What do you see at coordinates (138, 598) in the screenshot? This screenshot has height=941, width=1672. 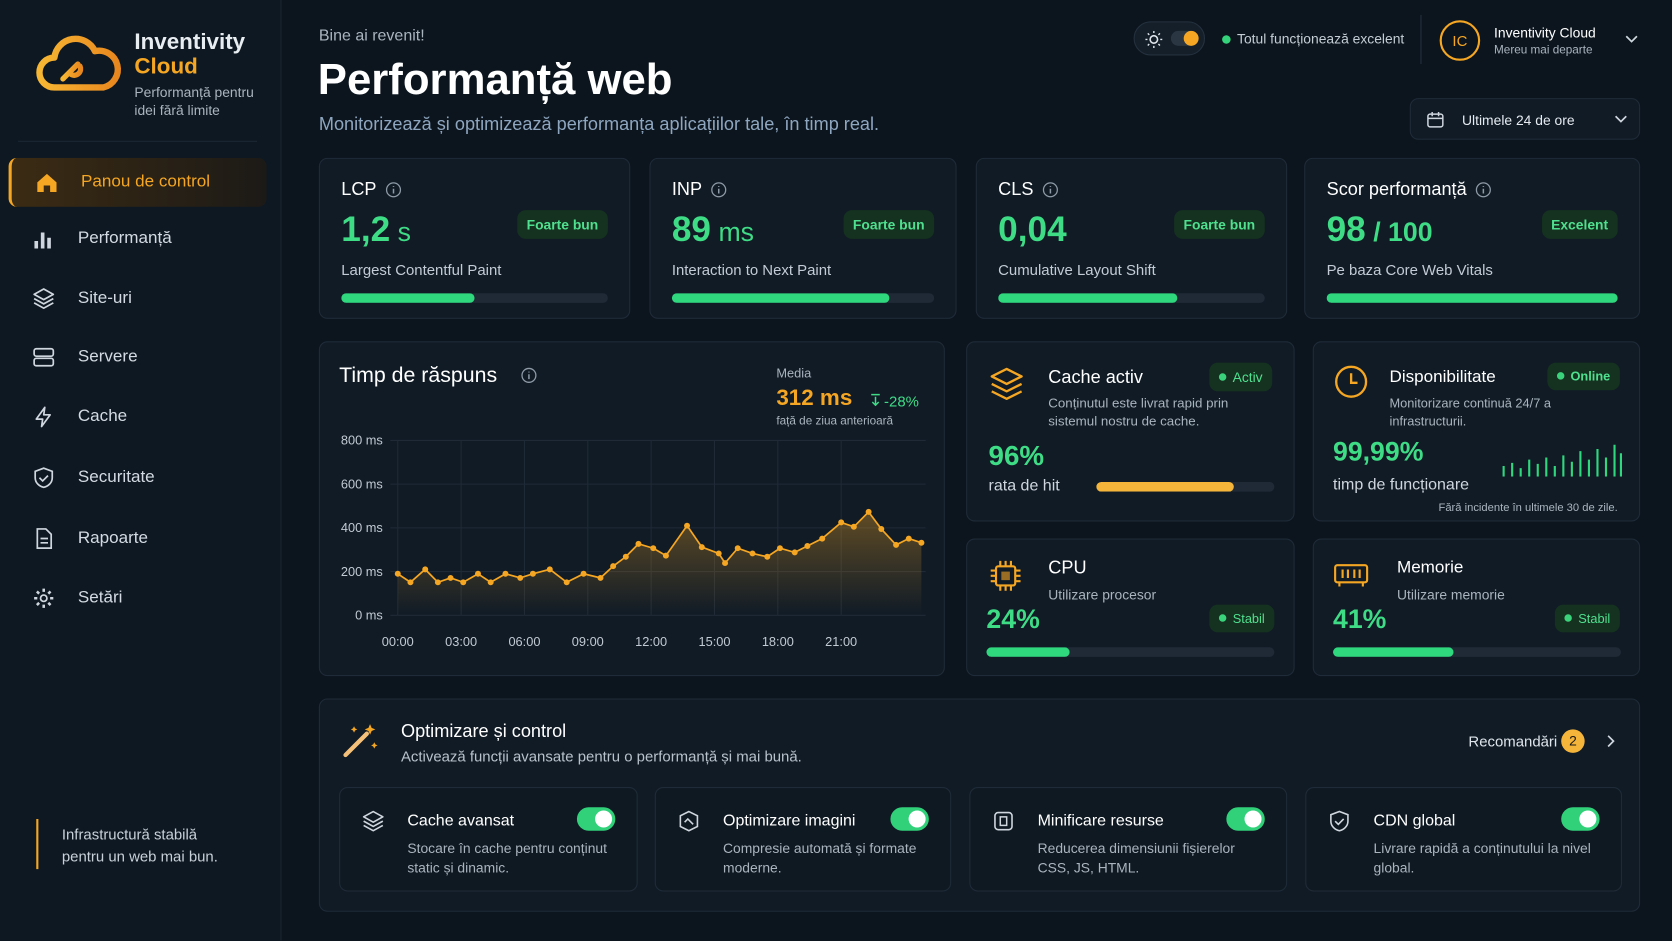 I see `nav-item: Setări` at bounding box center [138, 598].